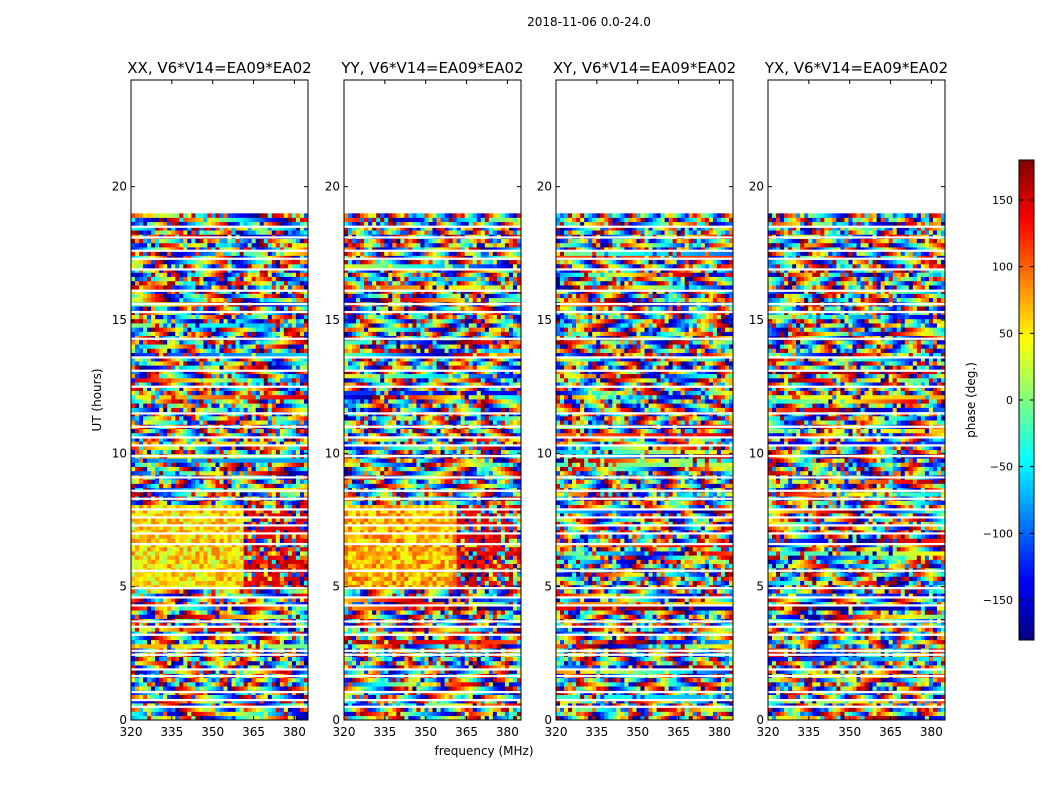  I want to click on colorbar-tick-label: 50, so click(1006, 333).